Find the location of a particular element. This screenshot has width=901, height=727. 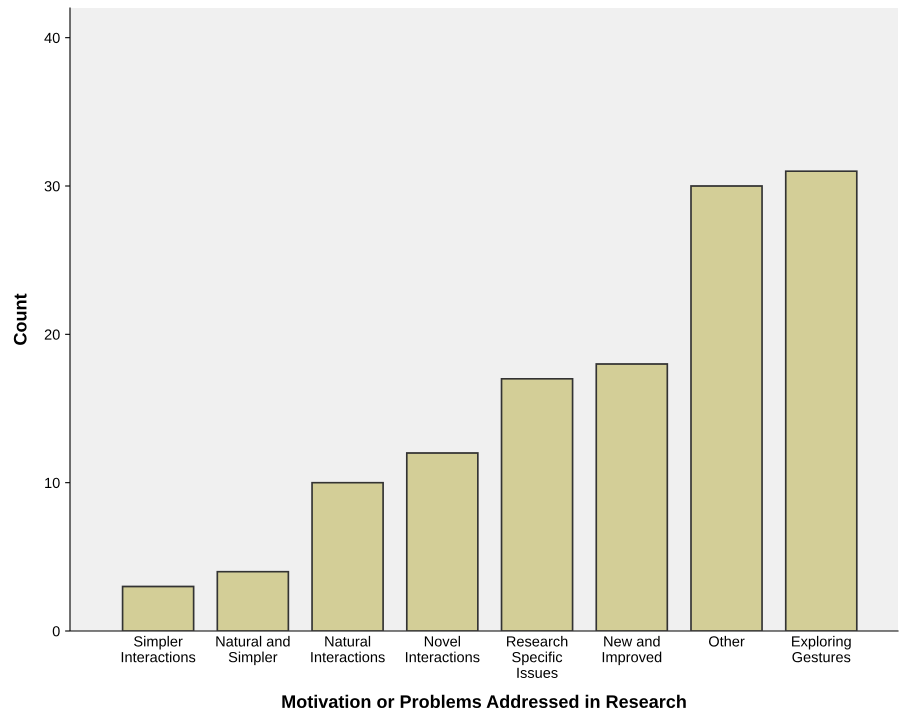

y-tick-label: 0 is located at coordinates (56, 631).